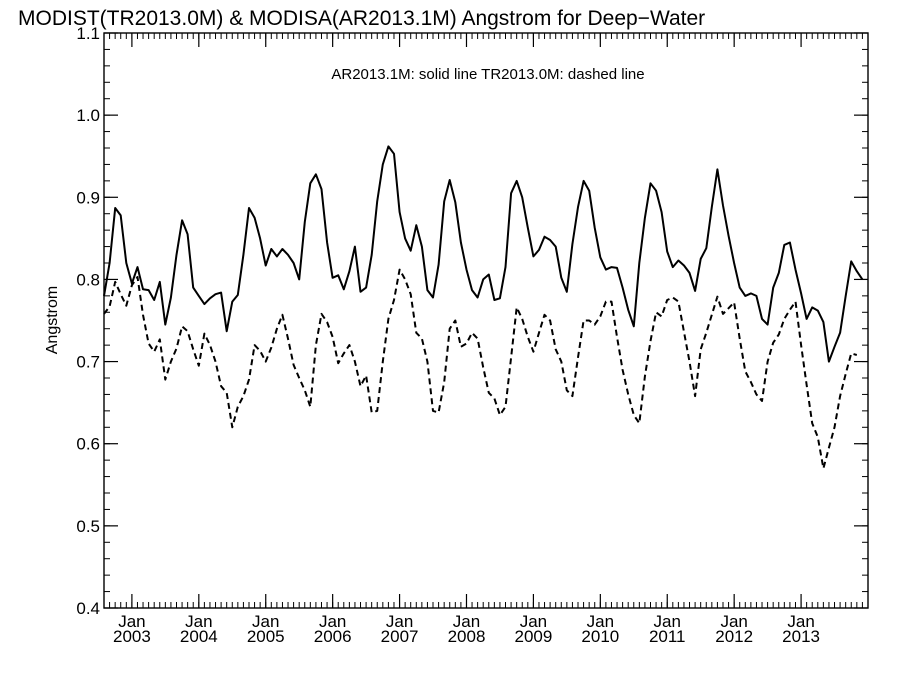 Image resolution: width=900 pixels, height=675 pixels. What do you see at coordinates (88, 362) in the screenshot?
I see `y-tick-label: 0.7` at bounding box center [88, 362].